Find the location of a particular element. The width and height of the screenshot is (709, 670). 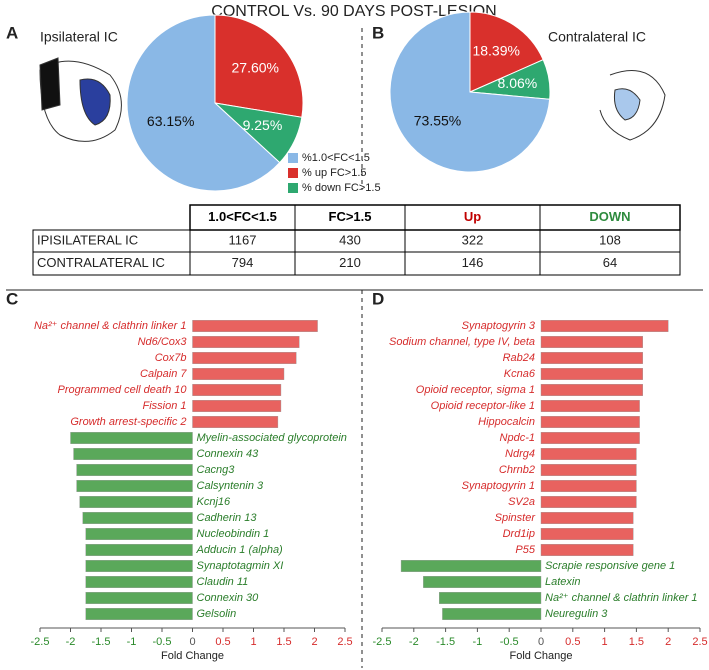

table-cell: IPISILATERAL IC is located at coordinates (87, 239).